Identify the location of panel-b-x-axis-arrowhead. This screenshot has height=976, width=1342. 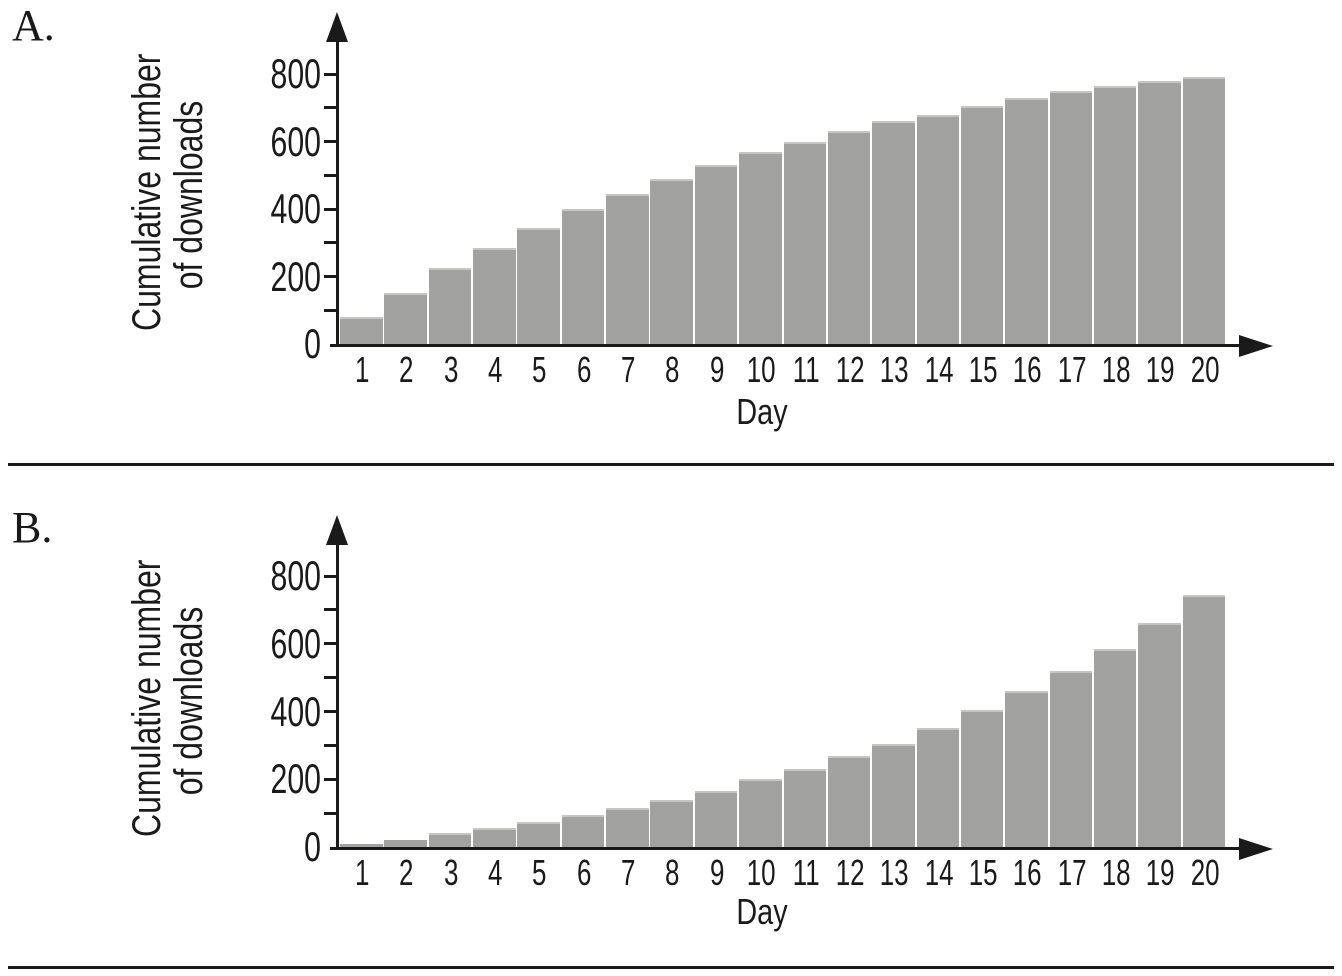
(1256, 848).